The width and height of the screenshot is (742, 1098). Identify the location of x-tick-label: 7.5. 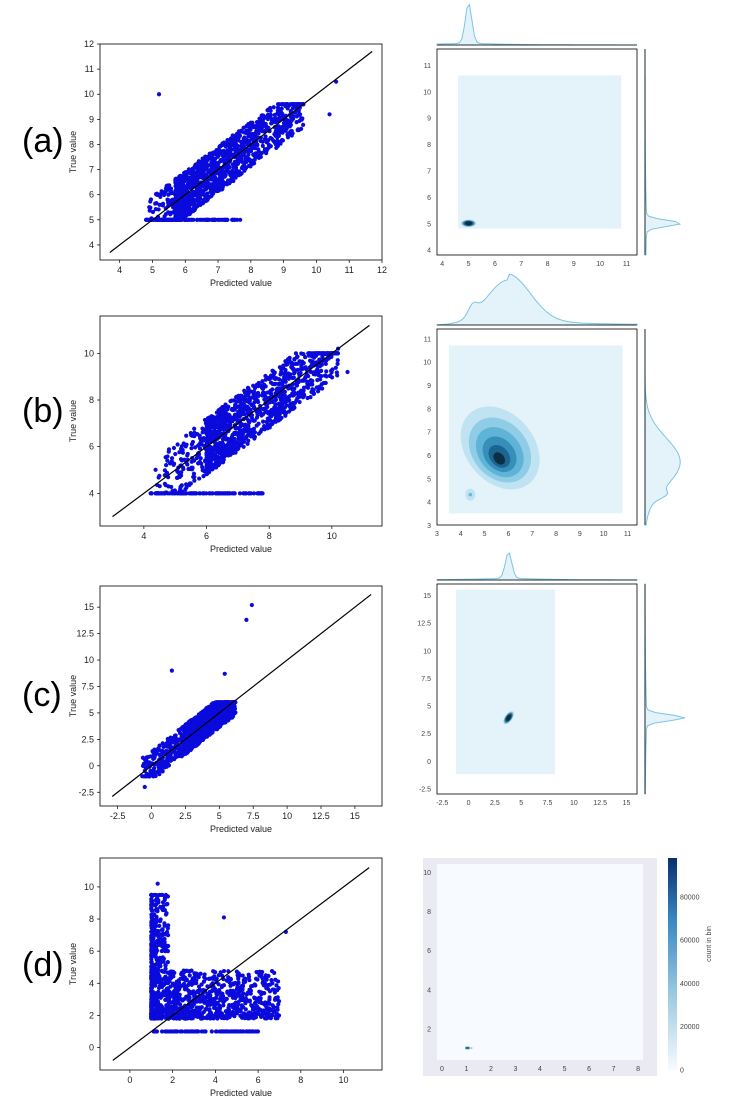
(548, 803).